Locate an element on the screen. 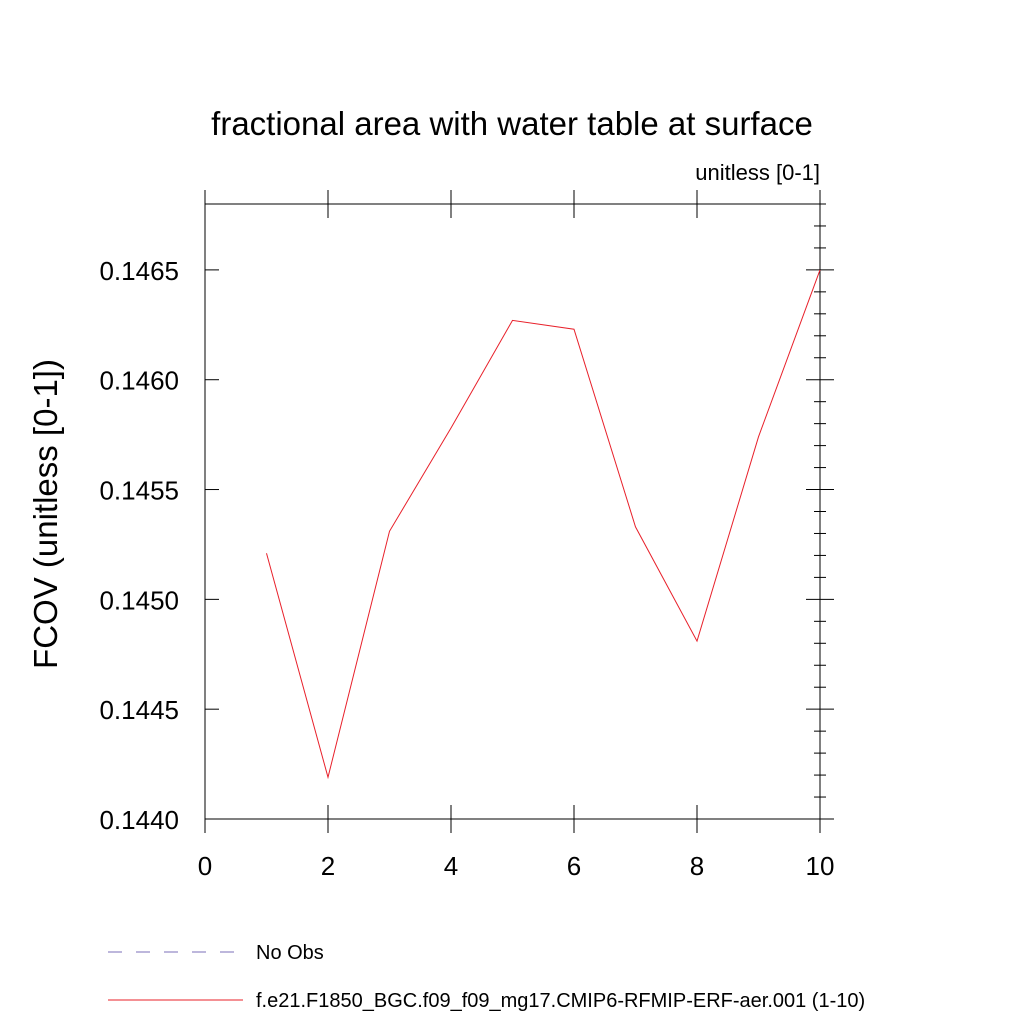 The height and width of the screenshot is (1024, 1024). x-tick-label: 0 is located at coordinates (205, 866).